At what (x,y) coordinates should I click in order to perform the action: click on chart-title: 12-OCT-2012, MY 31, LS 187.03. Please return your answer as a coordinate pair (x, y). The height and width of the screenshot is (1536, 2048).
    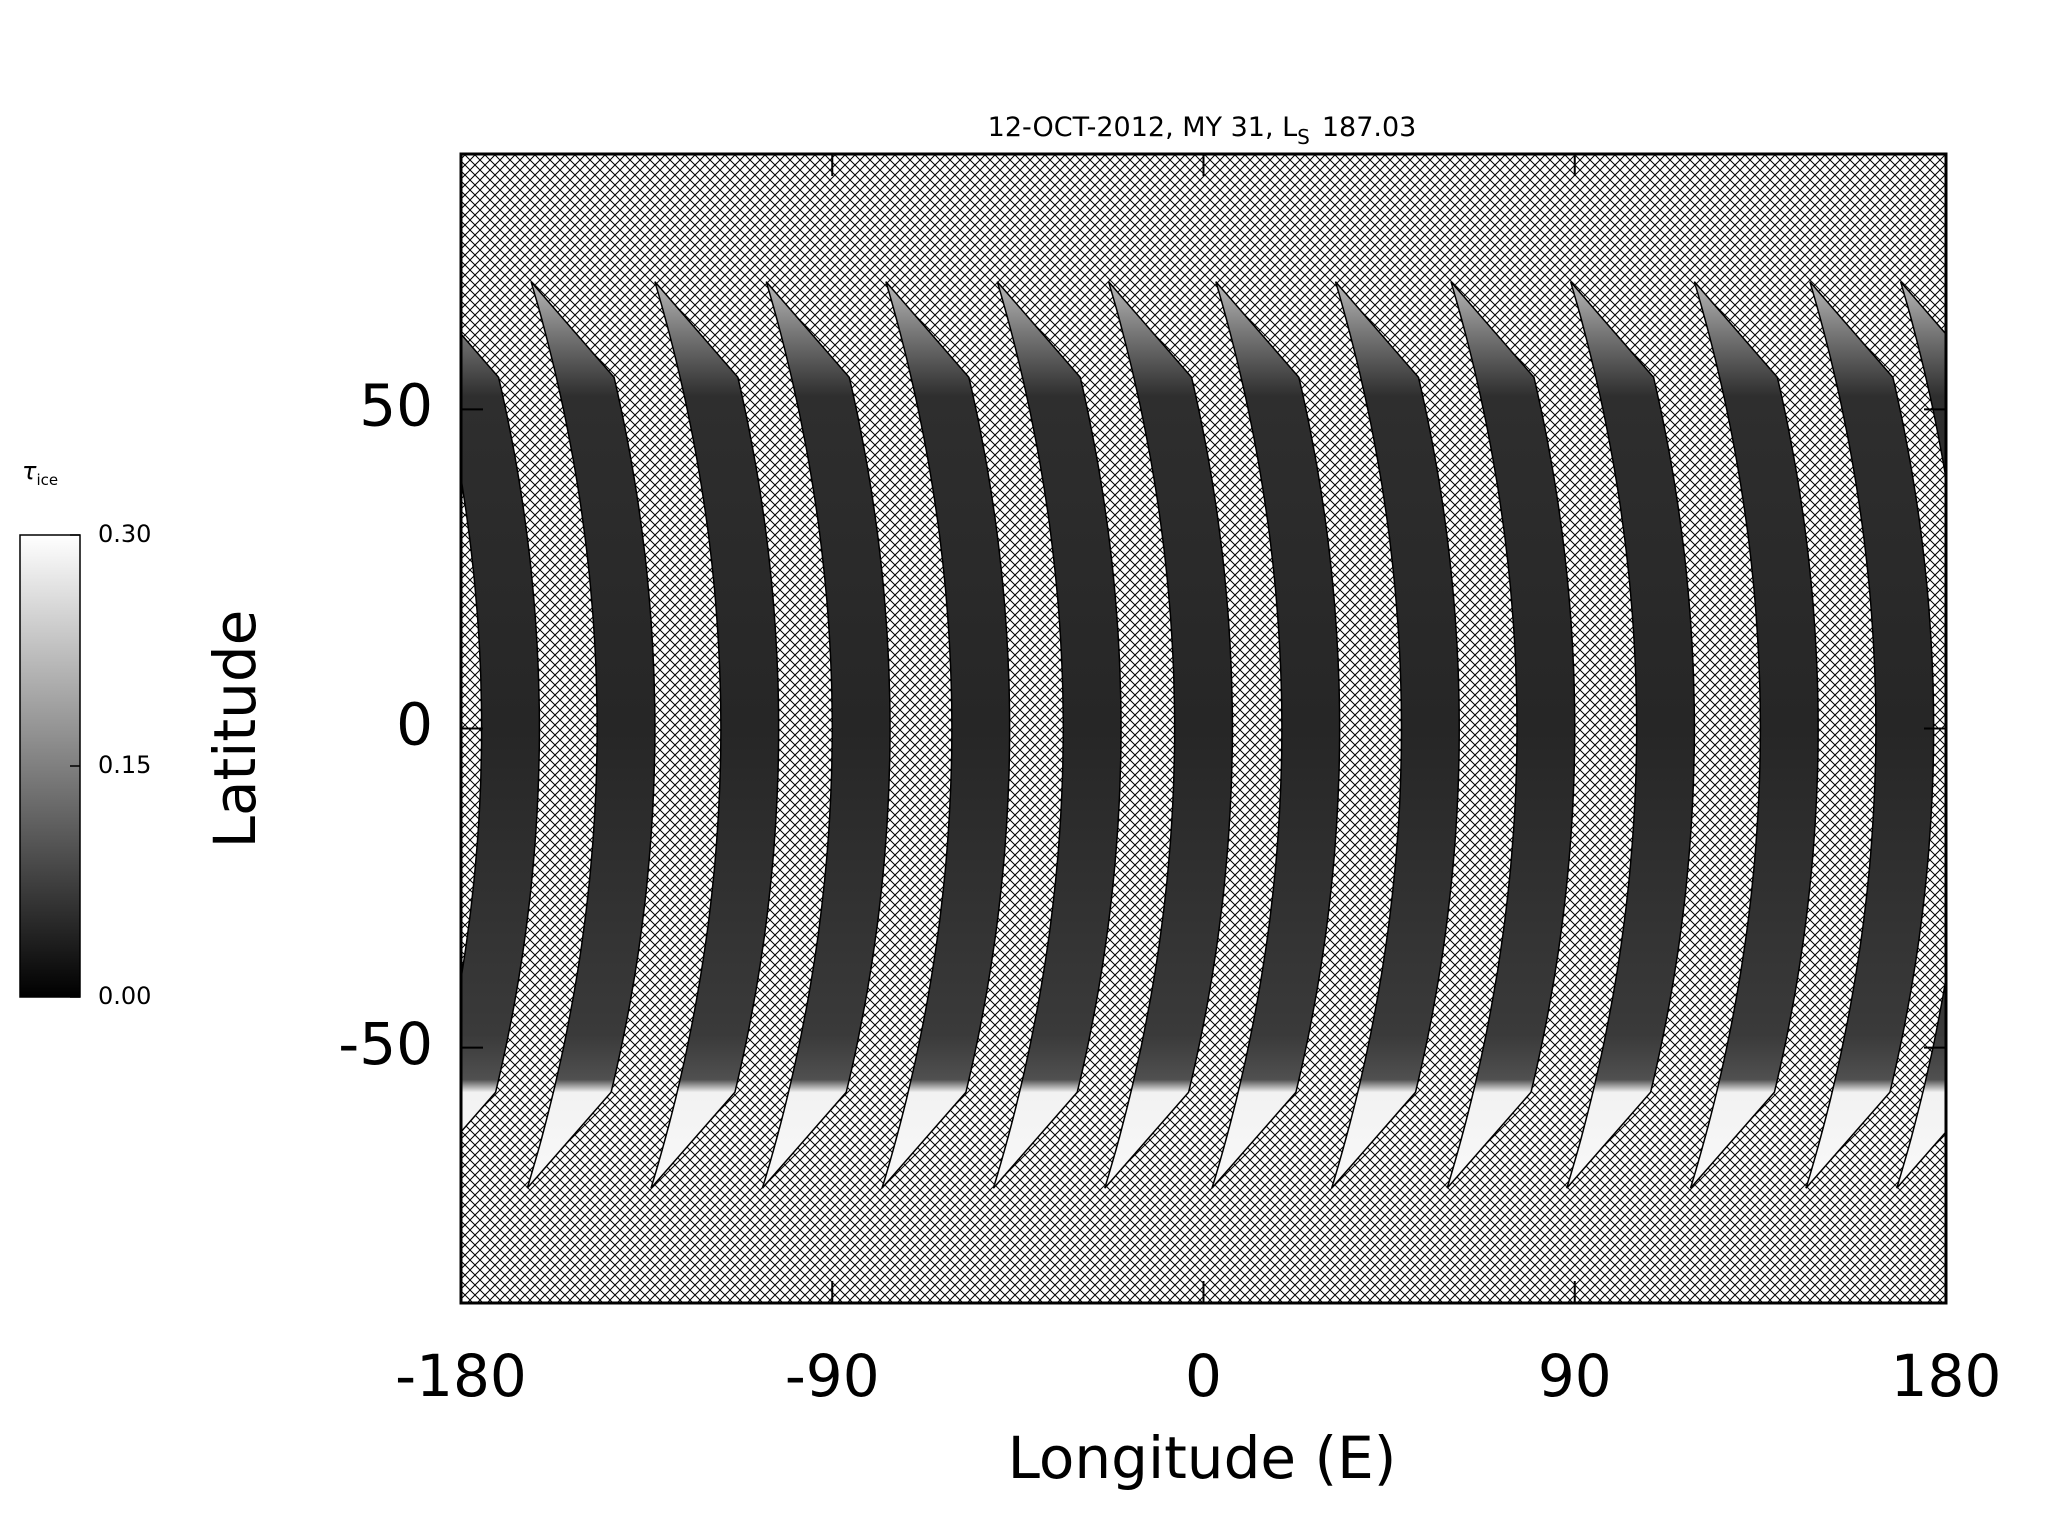
    Looking at the image, I should click on (1202, 130).